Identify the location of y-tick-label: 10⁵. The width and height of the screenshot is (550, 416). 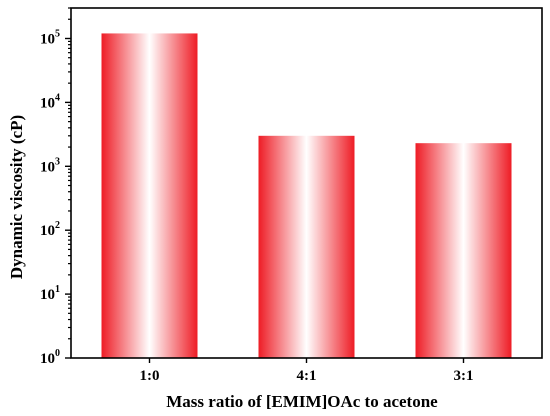
(50, 37).